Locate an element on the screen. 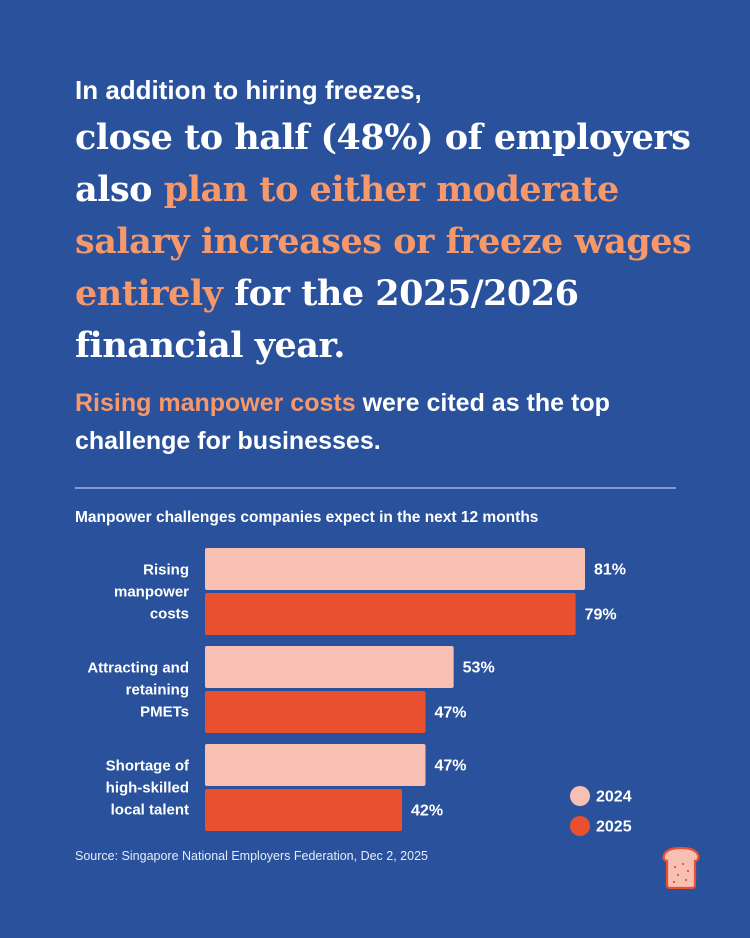  category-label: manpower is located at coordinates (151, 592).